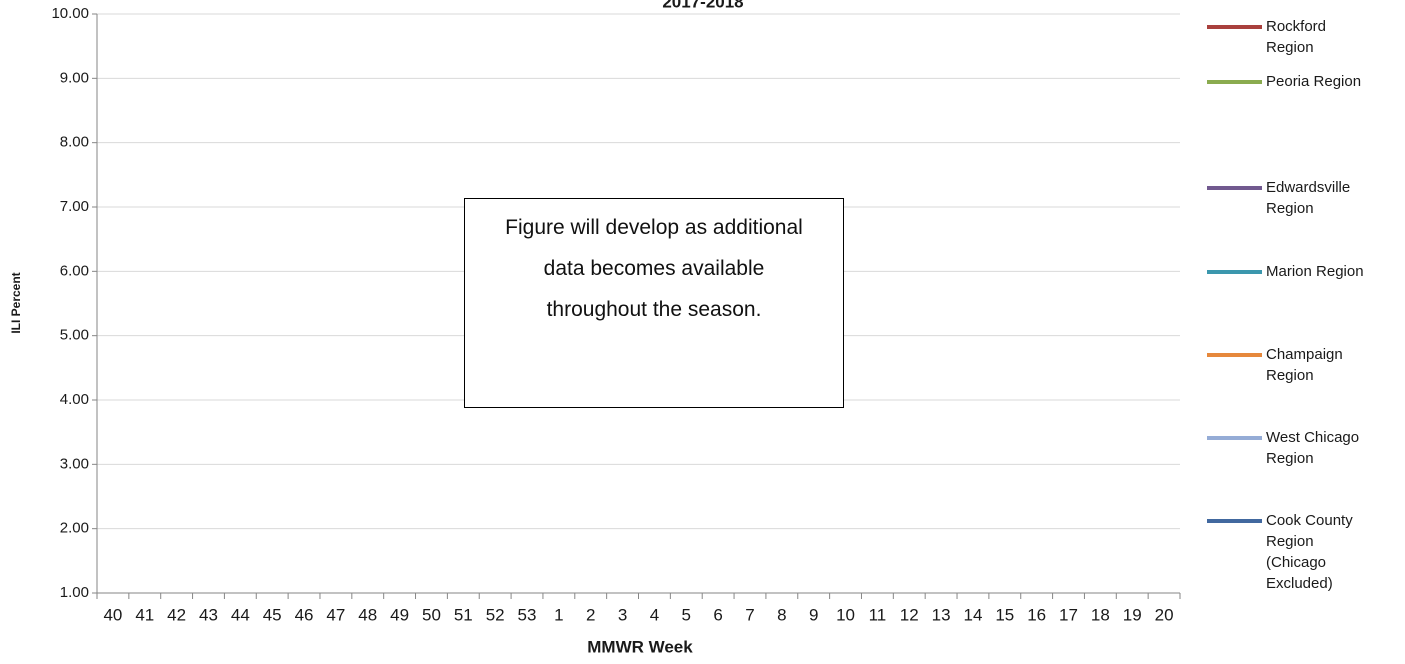 This screenshot has height=664, width=1405. What do you see at coordinates (941, 614) in the screenshot?
I see `x-tick-label: 13` at bounding box center [941, 614].